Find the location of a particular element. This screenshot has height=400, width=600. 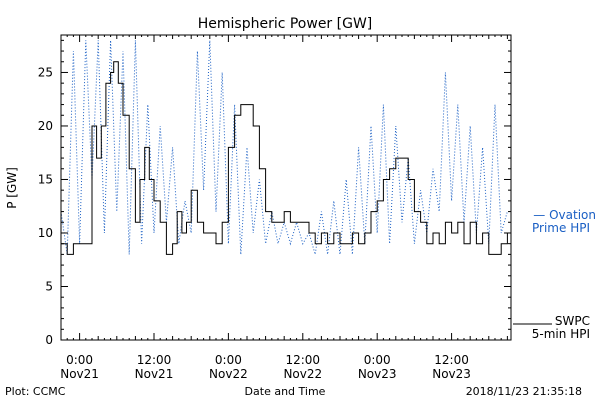

plot-credit: Plot: CCMC is located at coordinates (35, 391).